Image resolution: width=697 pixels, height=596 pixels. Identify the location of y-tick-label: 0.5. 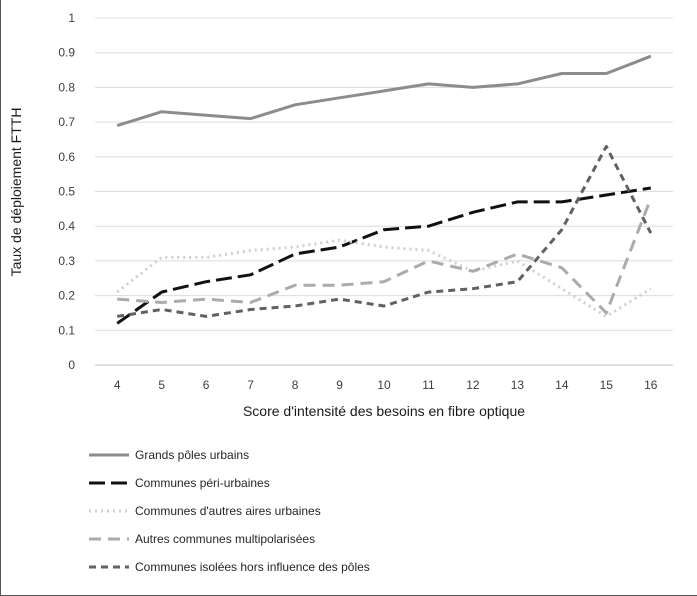
(66, 192).